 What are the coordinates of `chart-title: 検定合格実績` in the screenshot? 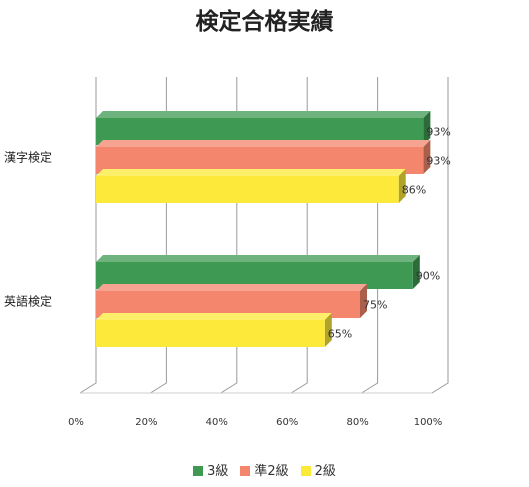 It's located at (264, 21).